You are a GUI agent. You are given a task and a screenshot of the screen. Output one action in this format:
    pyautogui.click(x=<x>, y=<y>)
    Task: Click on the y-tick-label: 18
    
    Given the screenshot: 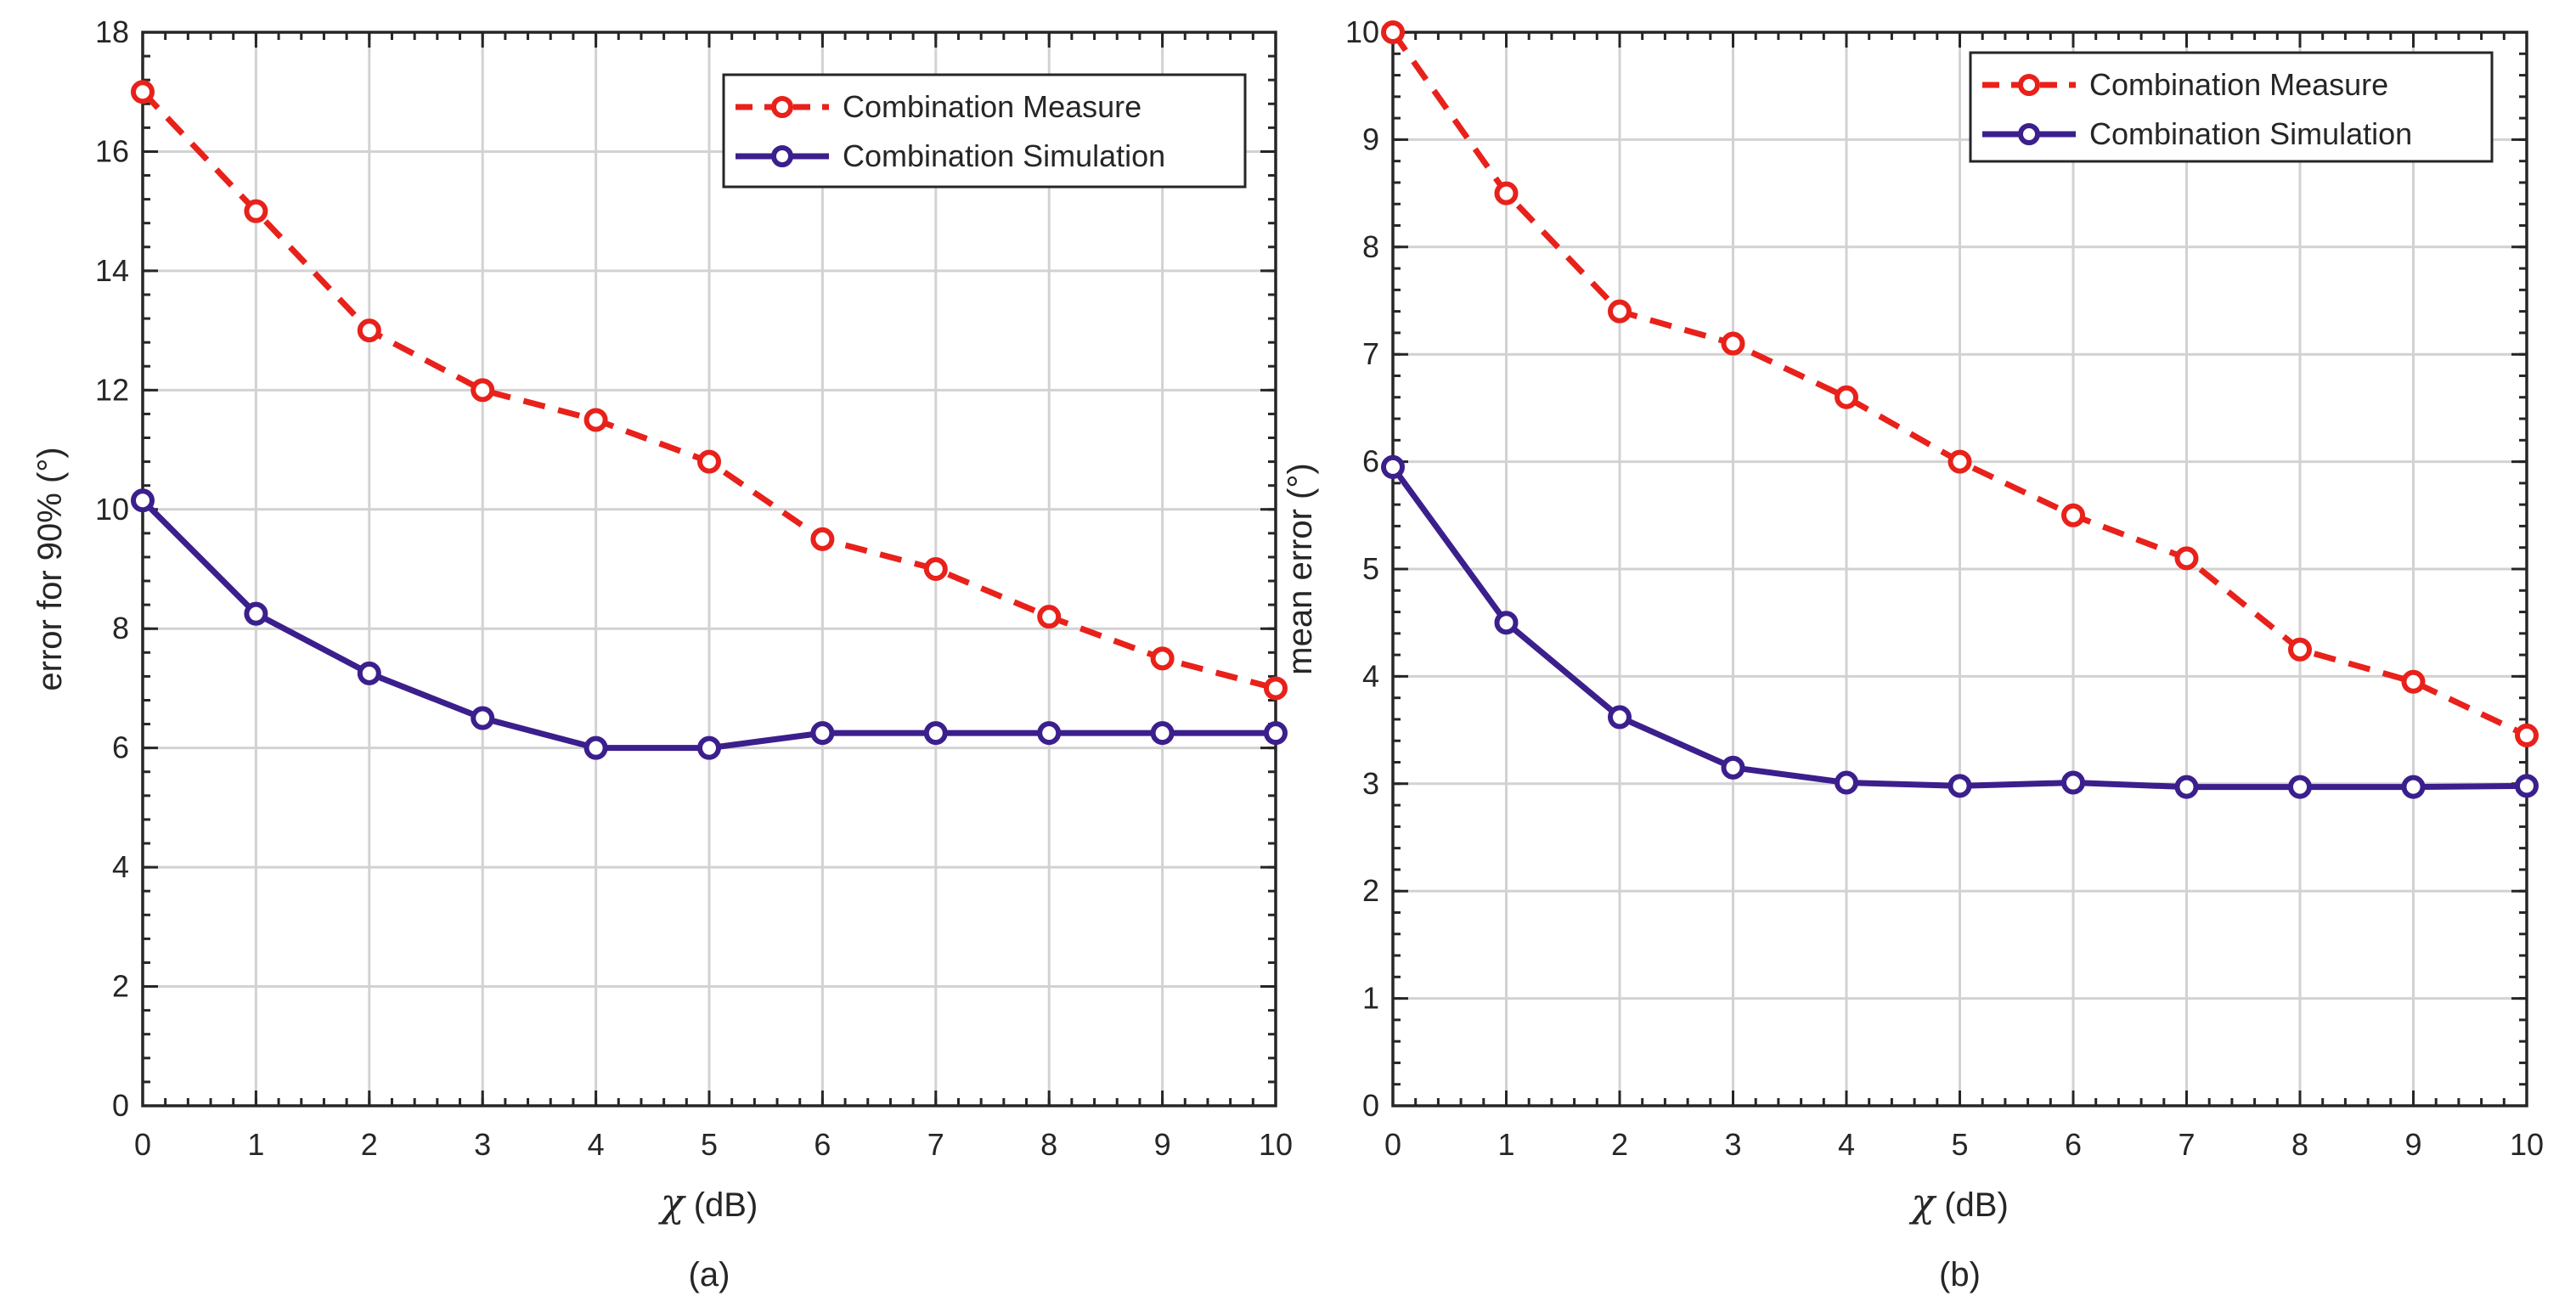 What is the action you would take?
    pyautogui.click(x=112, y=31)
    